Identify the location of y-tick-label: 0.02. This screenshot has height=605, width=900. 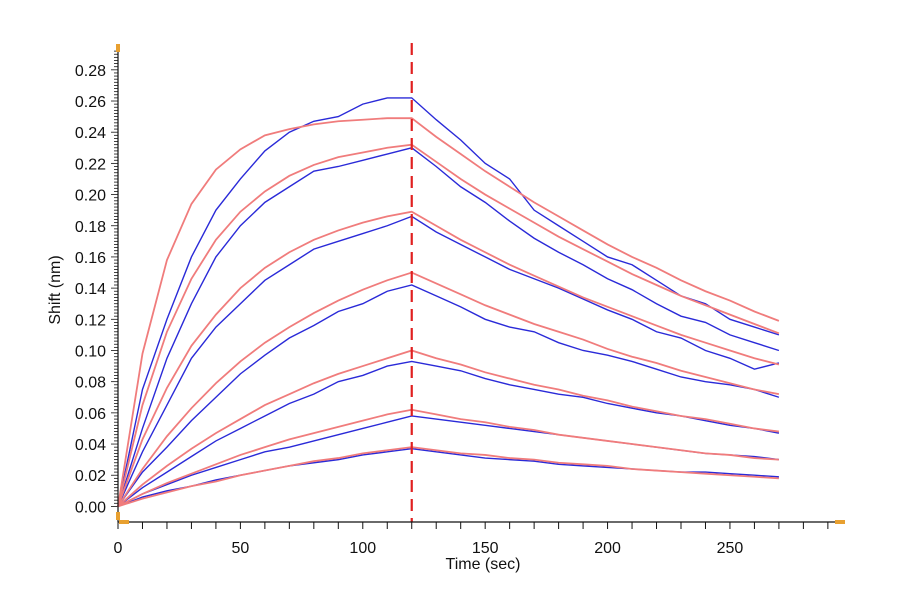
(90, 476).